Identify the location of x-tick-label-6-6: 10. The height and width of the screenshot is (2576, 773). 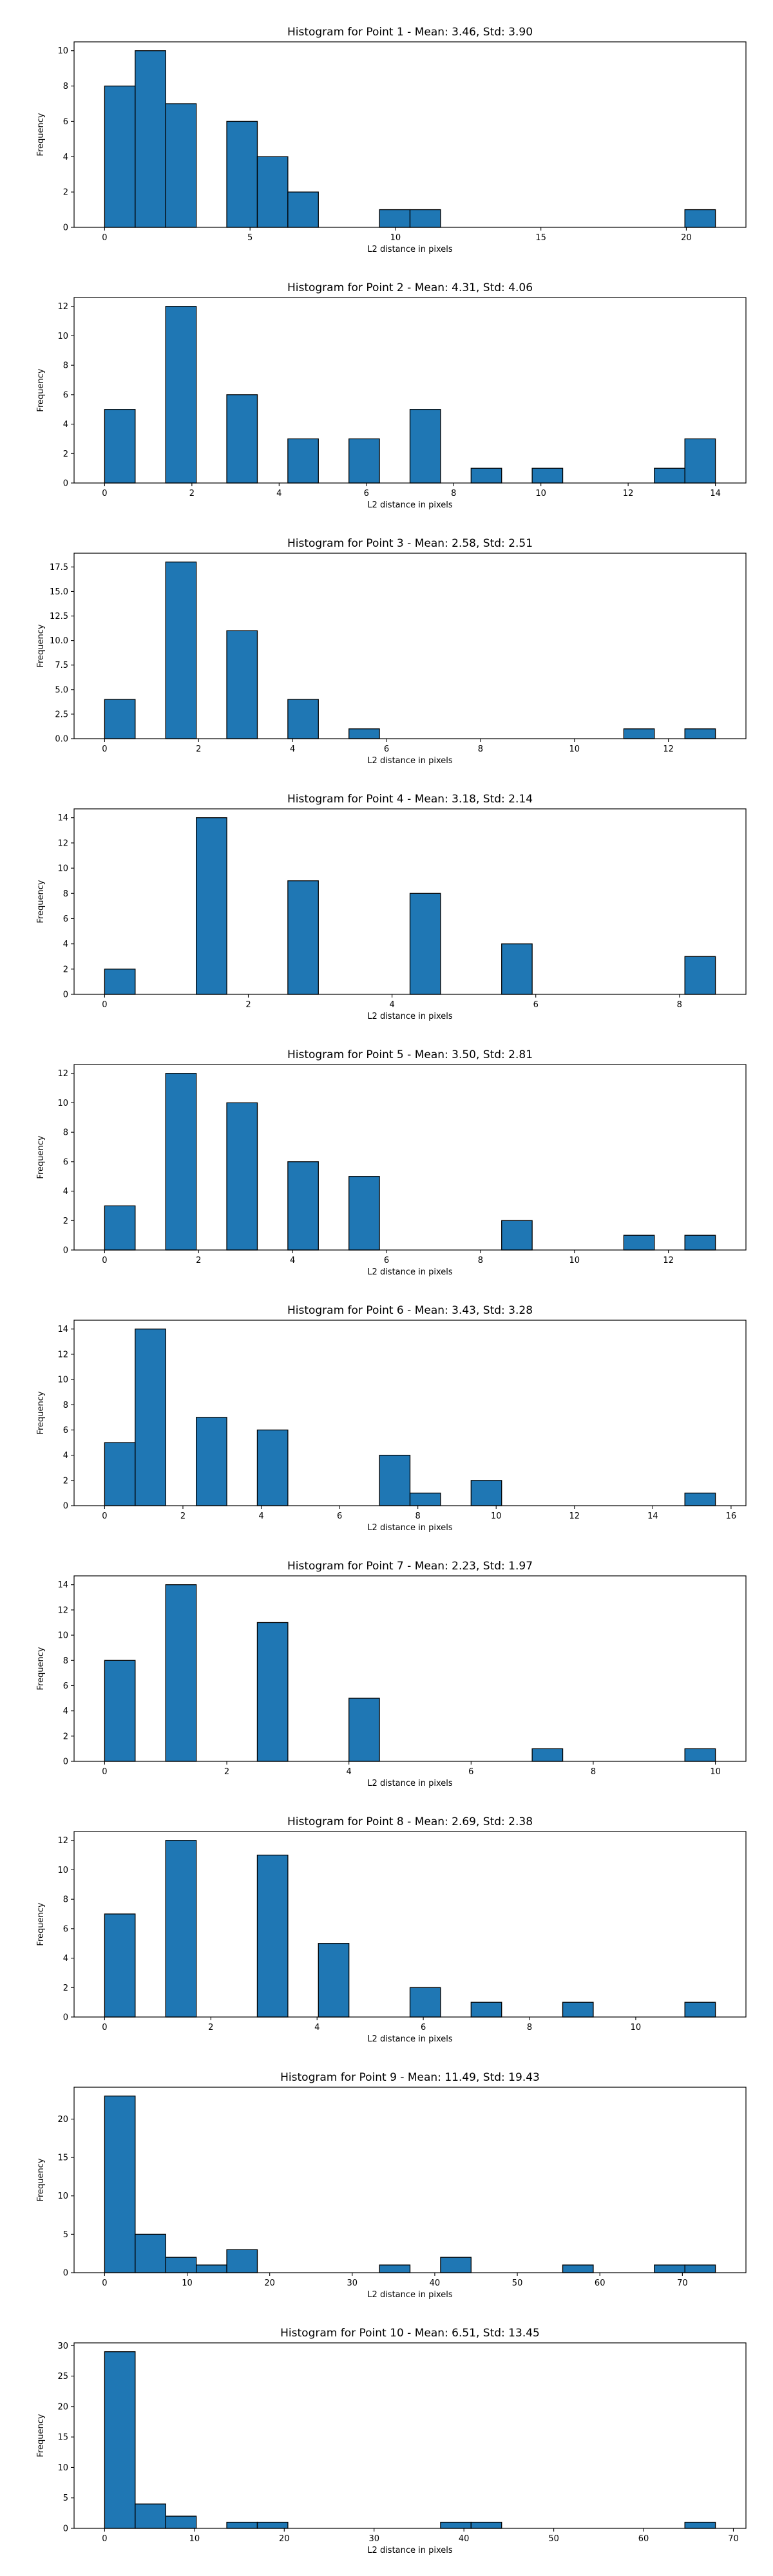
(496, 1516).